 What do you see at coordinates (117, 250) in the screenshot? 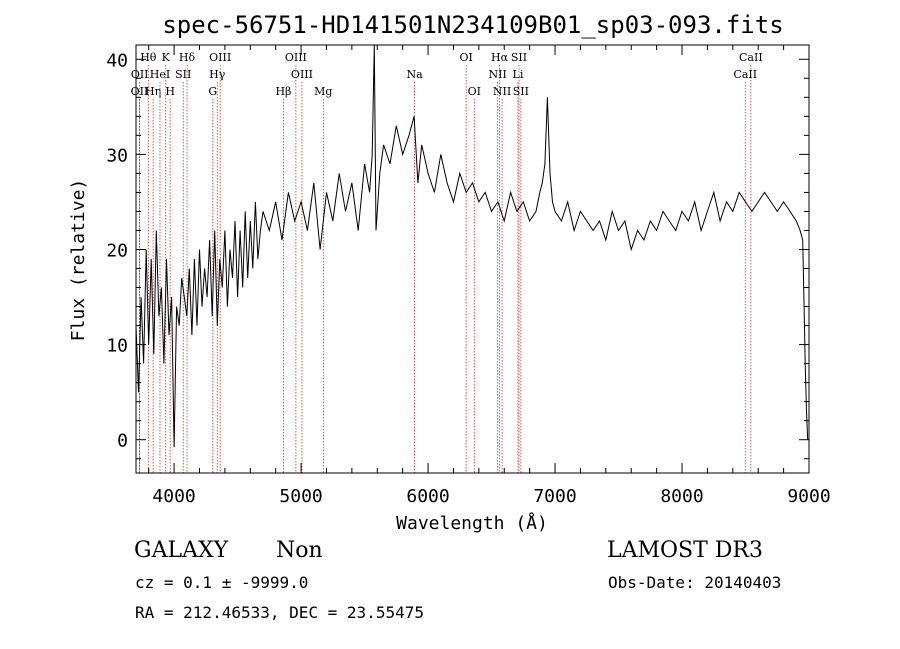
I see `y-tick-label-2: 20` at bounding box center [117, 250].